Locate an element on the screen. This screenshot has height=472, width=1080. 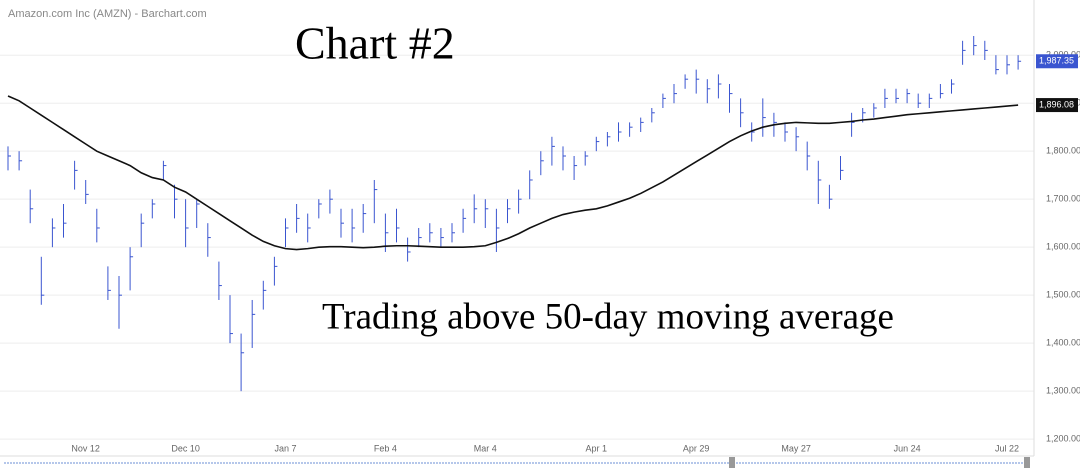
y-tick-label: 1,400.00 is located at coordinates (1063, 343).